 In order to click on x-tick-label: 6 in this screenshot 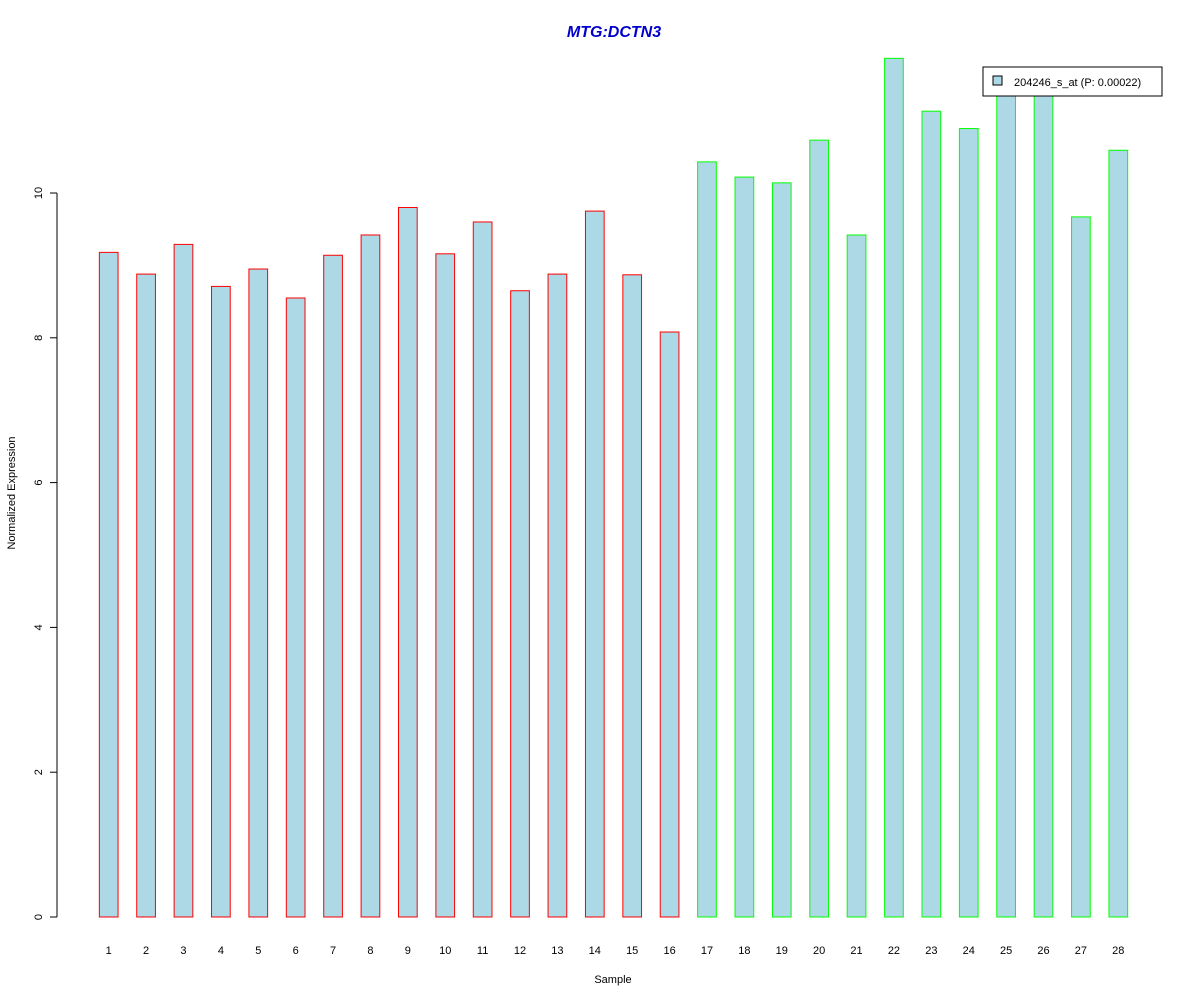, I will do `click(296, 951)`.